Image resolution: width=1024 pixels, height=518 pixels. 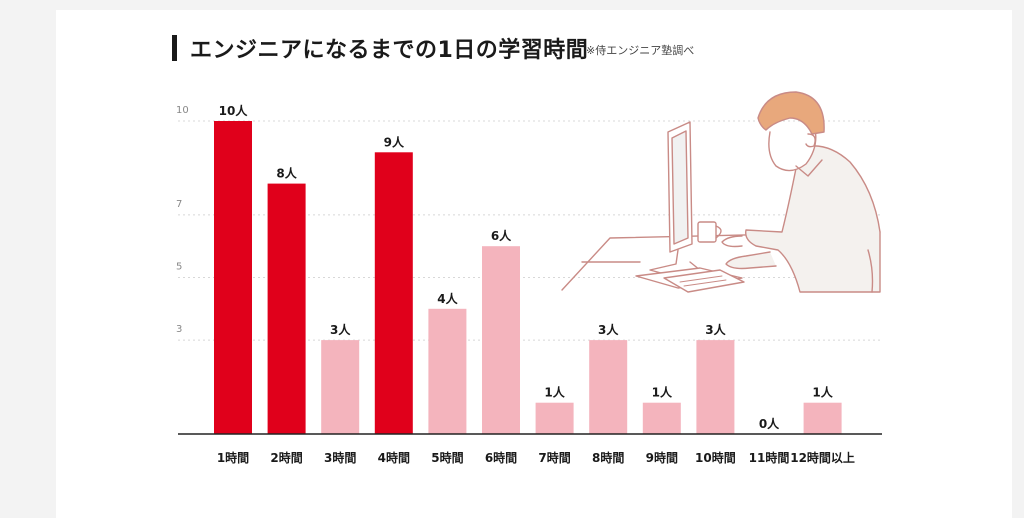 What do you see at coordinates (721, 192) in the screenshot?
I see `person-at-computer-icon` at bounding box center [721, 192].